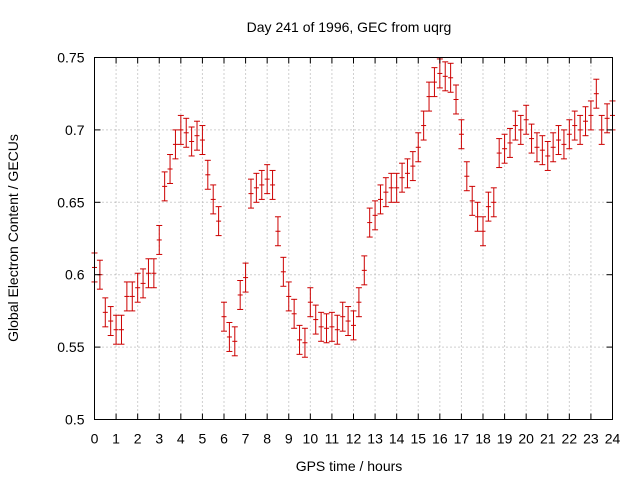 The image size is (640, 480). Describe the element at coordinates (70, 347) in the screenshot. I see `y-tick-label: 0.55` at that location.